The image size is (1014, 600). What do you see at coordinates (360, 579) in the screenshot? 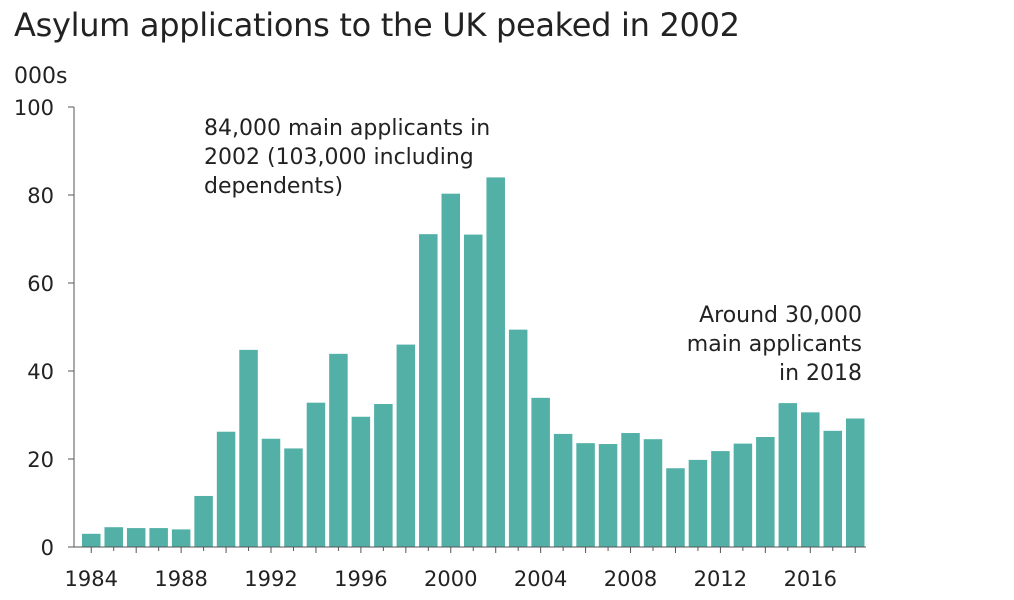
I see `x-tick-label: 1996` at bounding box center [360, 579].